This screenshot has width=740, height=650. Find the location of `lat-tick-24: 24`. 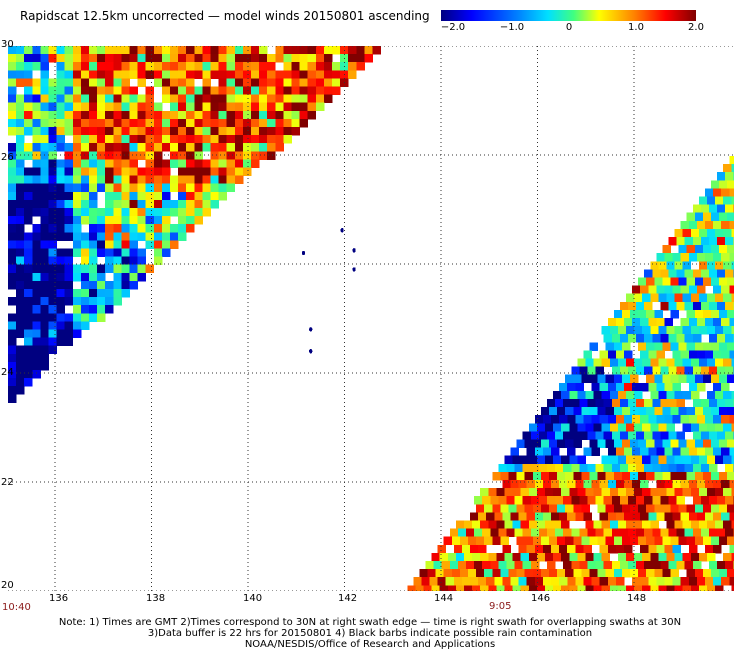

lat-tick-24: 24 is located at coordinates (7, 372).